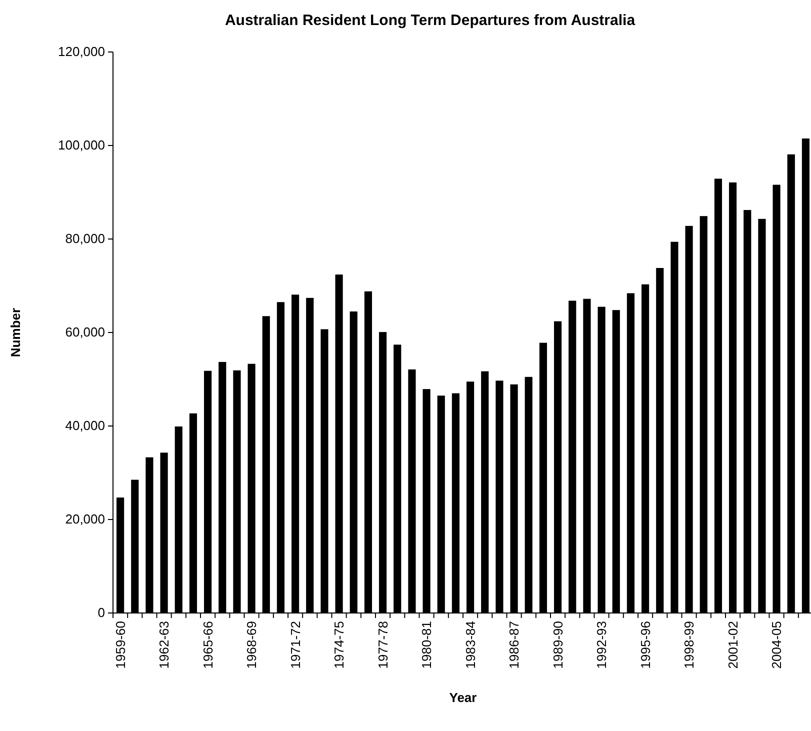 This screenshot has width=811, height=731. What do you see at coordinates (463, 697) in the screenshot?
I see `x-axis-title: Year` at bounding box center [463, 697].